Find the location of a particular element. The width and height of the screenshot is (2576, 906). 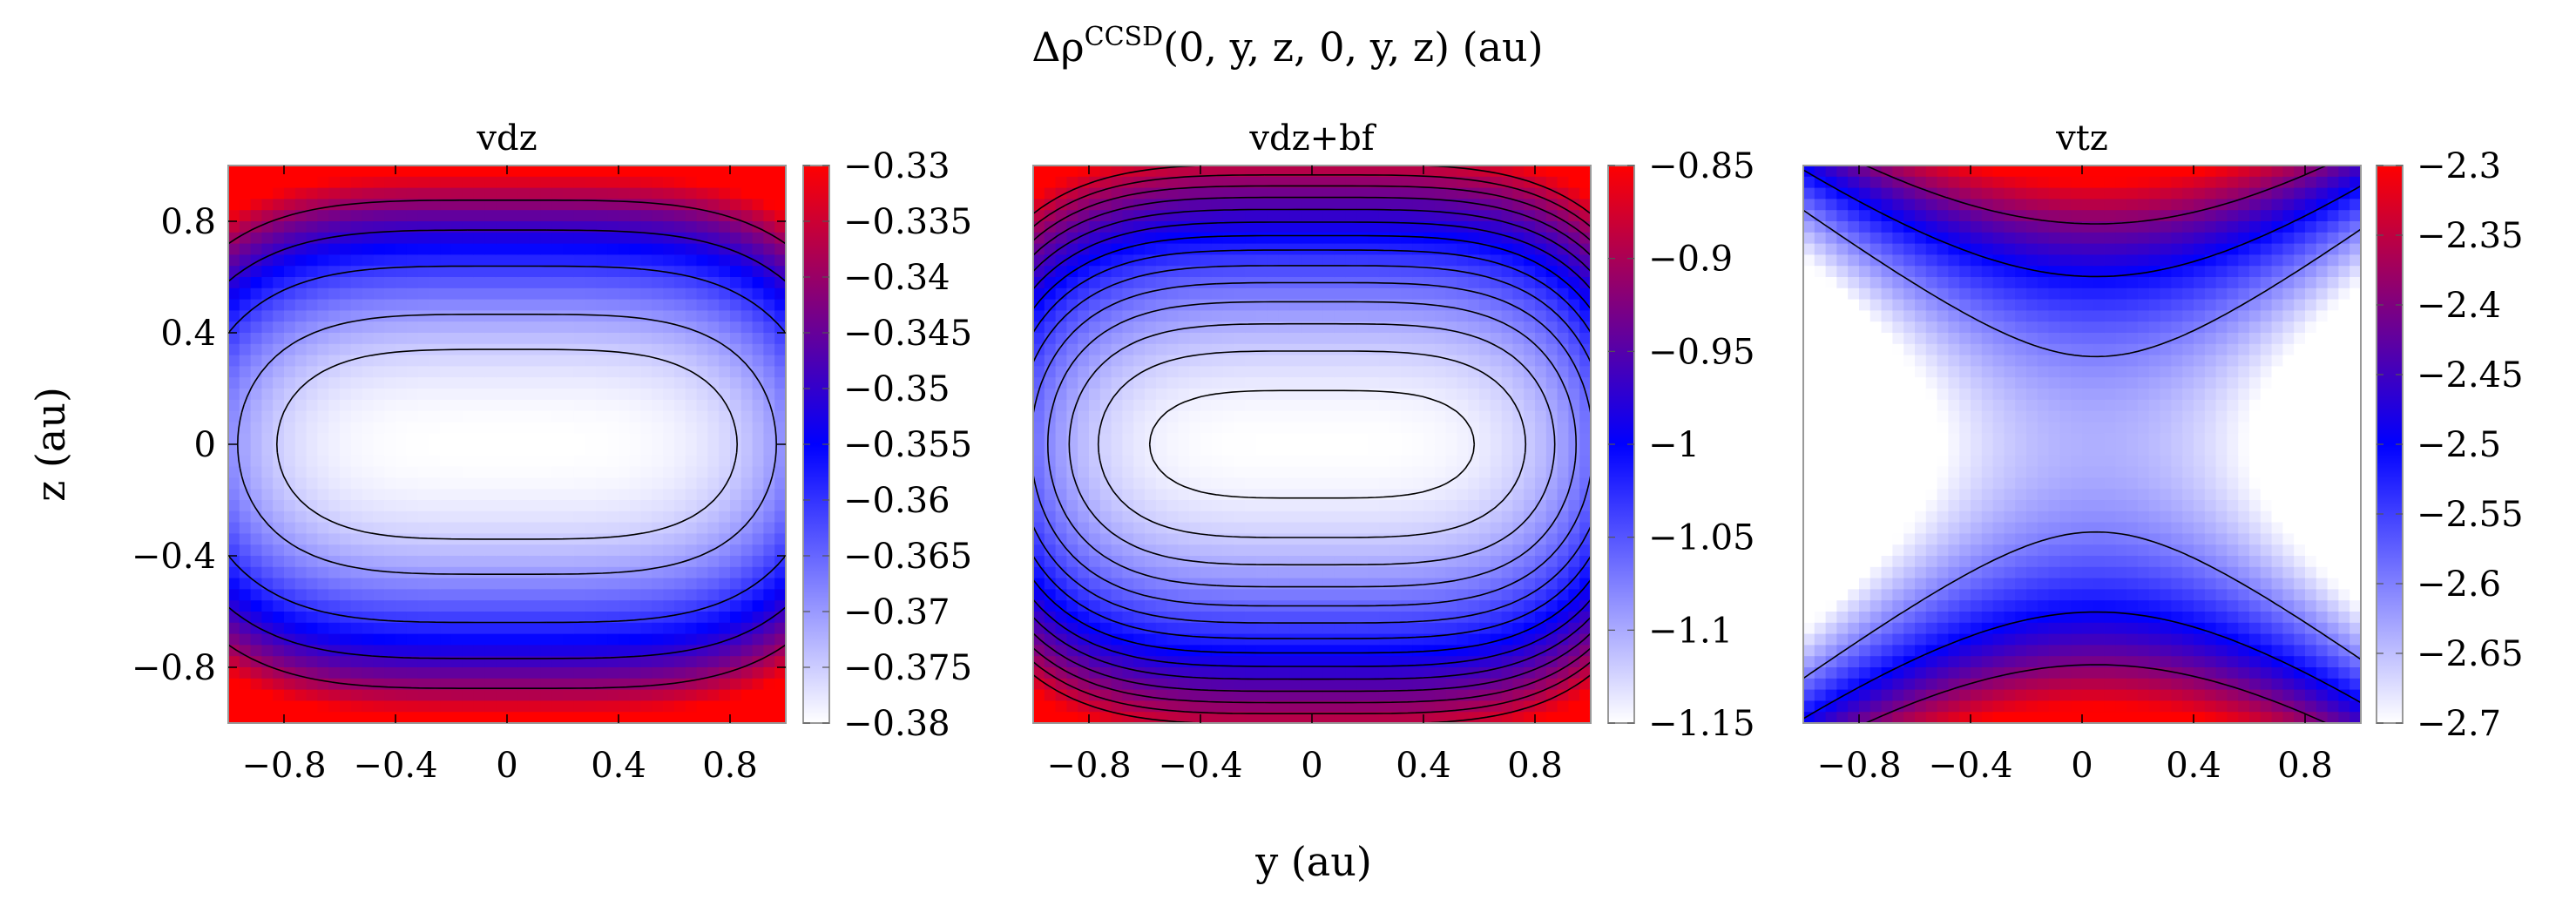

figure-title-args: (0, y, z, 0, y, z) (au) is located at coordinates (1353, 48).